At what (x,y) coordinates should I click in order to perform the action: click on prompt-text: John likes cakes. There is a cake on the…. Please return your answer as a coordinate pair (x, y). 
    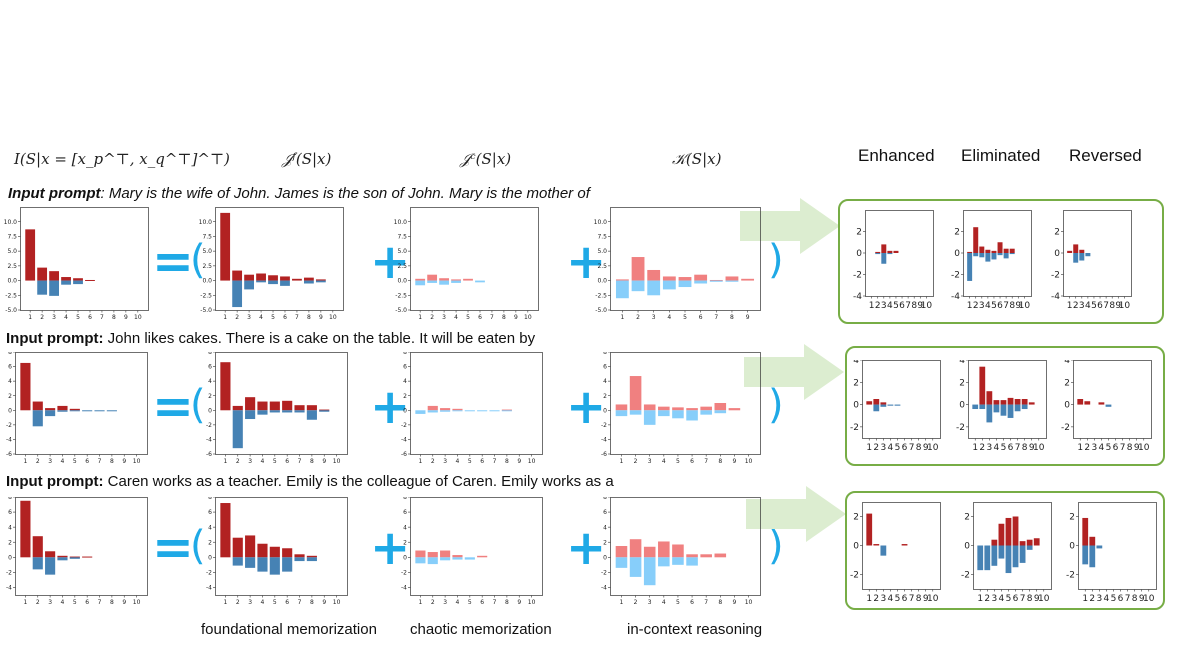
    Looking at the image, I should click on (319, 338).